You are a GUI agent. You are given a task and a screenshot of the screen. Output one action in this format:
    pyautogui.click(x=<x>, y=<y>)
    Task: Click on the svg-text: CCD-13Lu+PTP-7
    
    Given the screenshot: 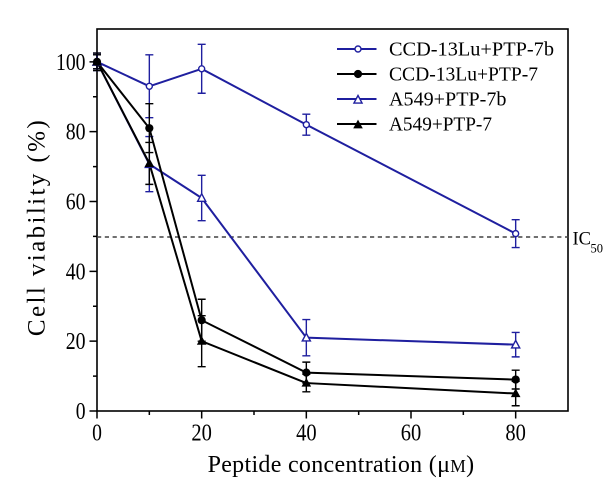 What is the action you would take?
    pyautogui.click(x=463, y=75)
    